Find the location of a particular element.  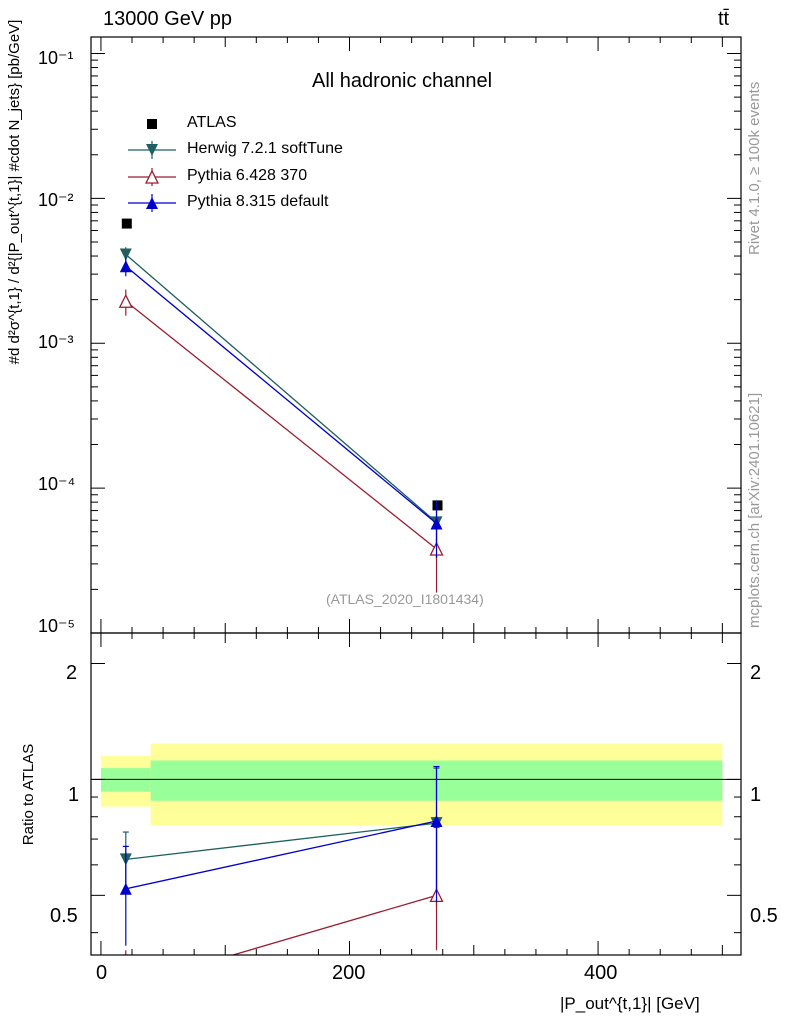

y-tick-label-1e-2: 10⁻² is located at coordinates (56, 200).